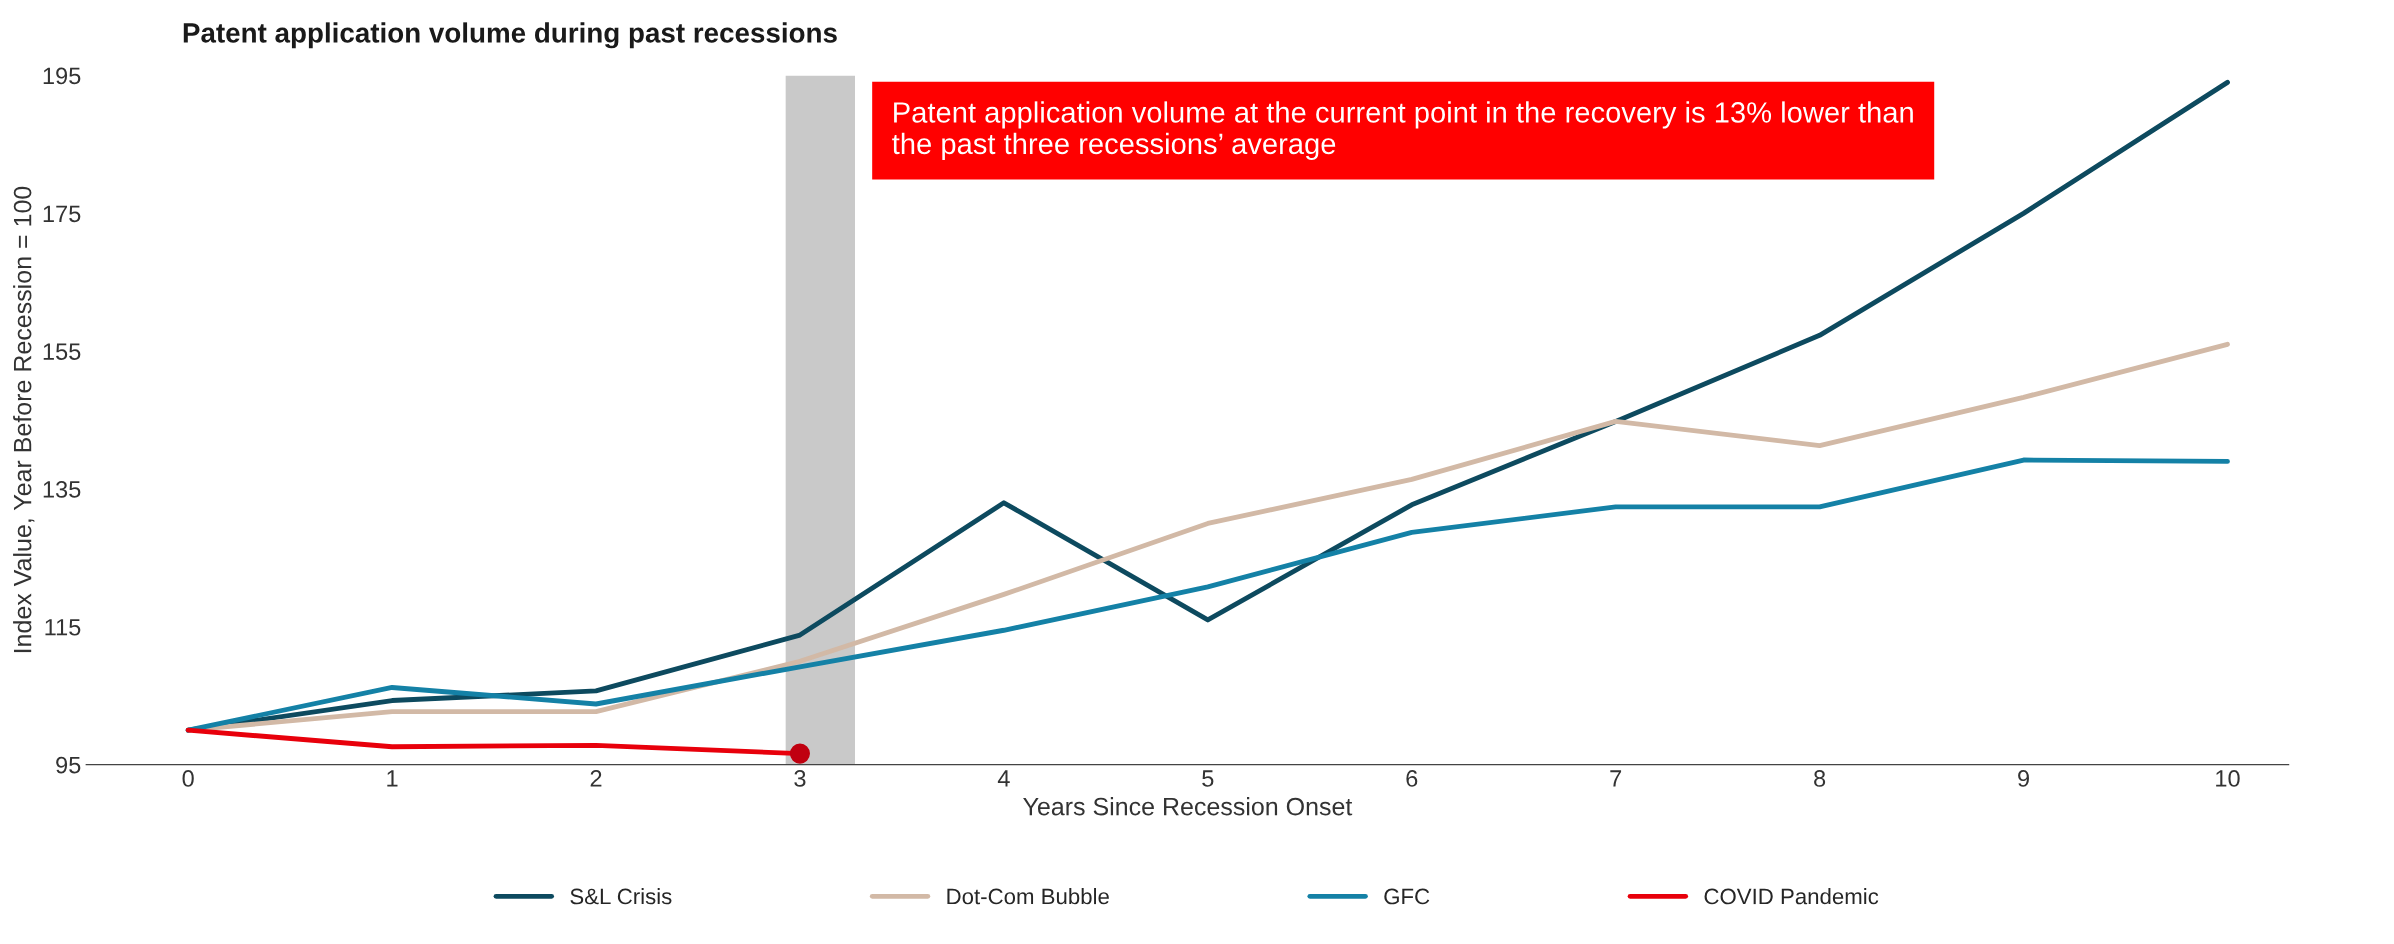 The image size is (2394, 944). Describe the element at coordinates (2228, 778) in the screenshot. I see `x-tick-label: 10` at that location.